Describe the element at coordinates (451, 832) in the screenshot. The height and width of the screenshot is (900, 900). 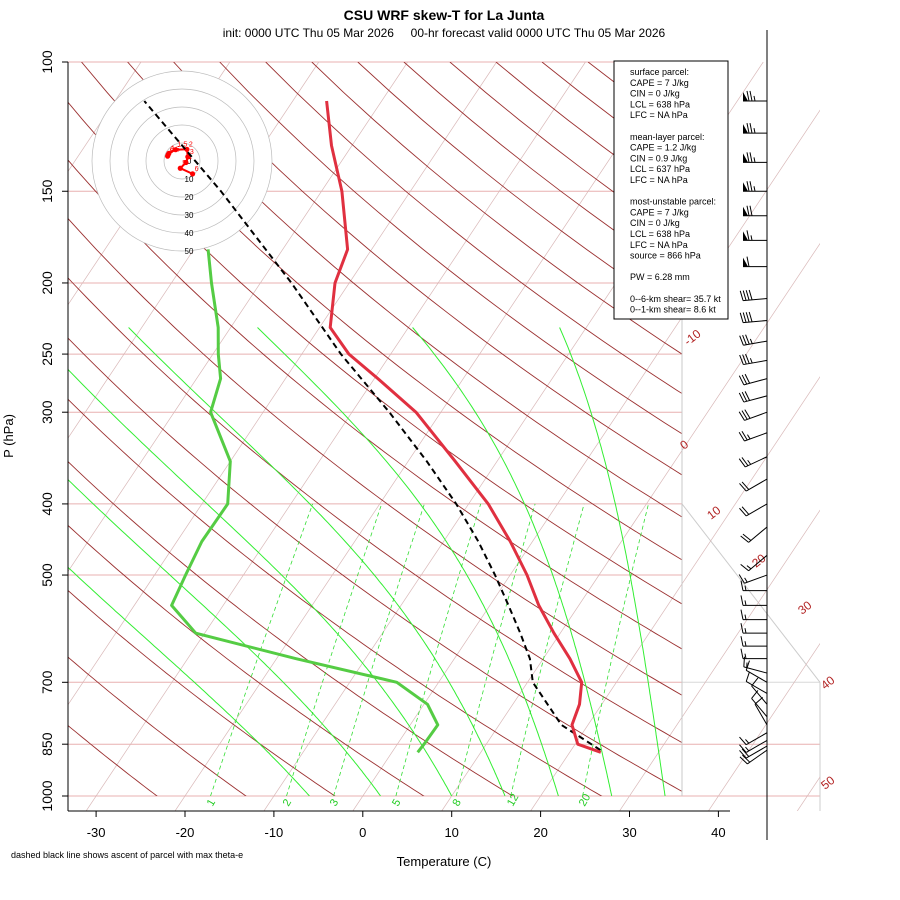
I see `x-tick-label: 10` at that location.